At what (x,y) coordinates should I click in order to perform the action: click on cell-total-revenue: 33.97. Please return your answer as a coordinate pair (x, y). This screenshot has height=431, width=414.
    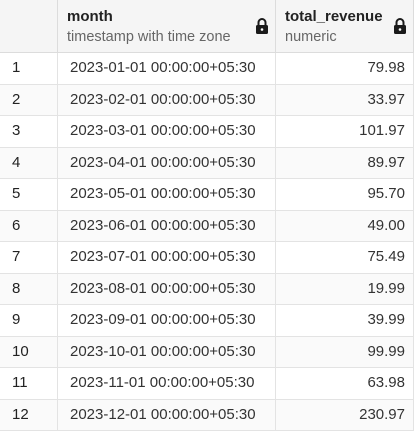
    Looking at the image, I should click on (345, 100).